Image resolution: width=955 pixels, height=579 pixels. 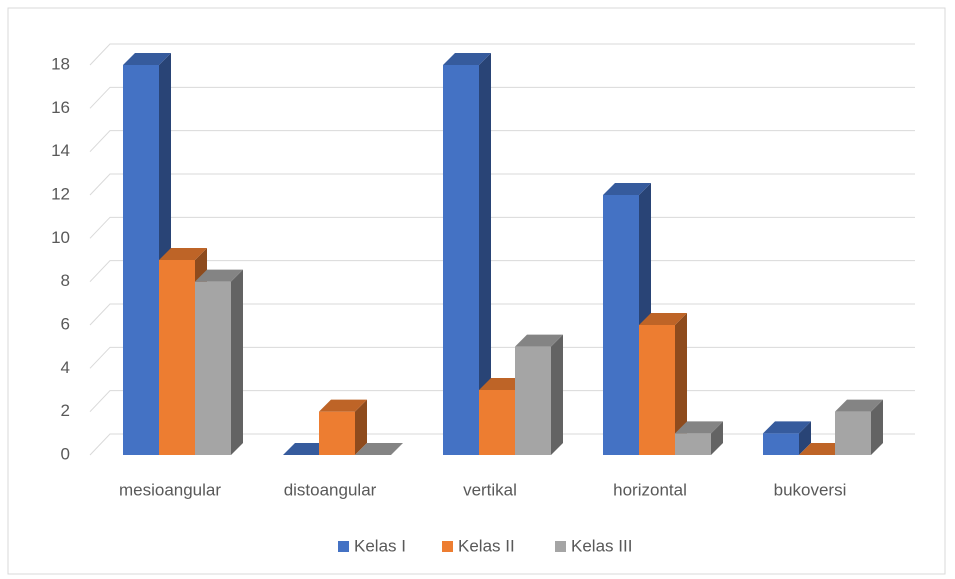 What do you see at coordinates (330, 489) in the screenshot?
I see `x-tick-label: distoangular` at bounding box center [330, 489].